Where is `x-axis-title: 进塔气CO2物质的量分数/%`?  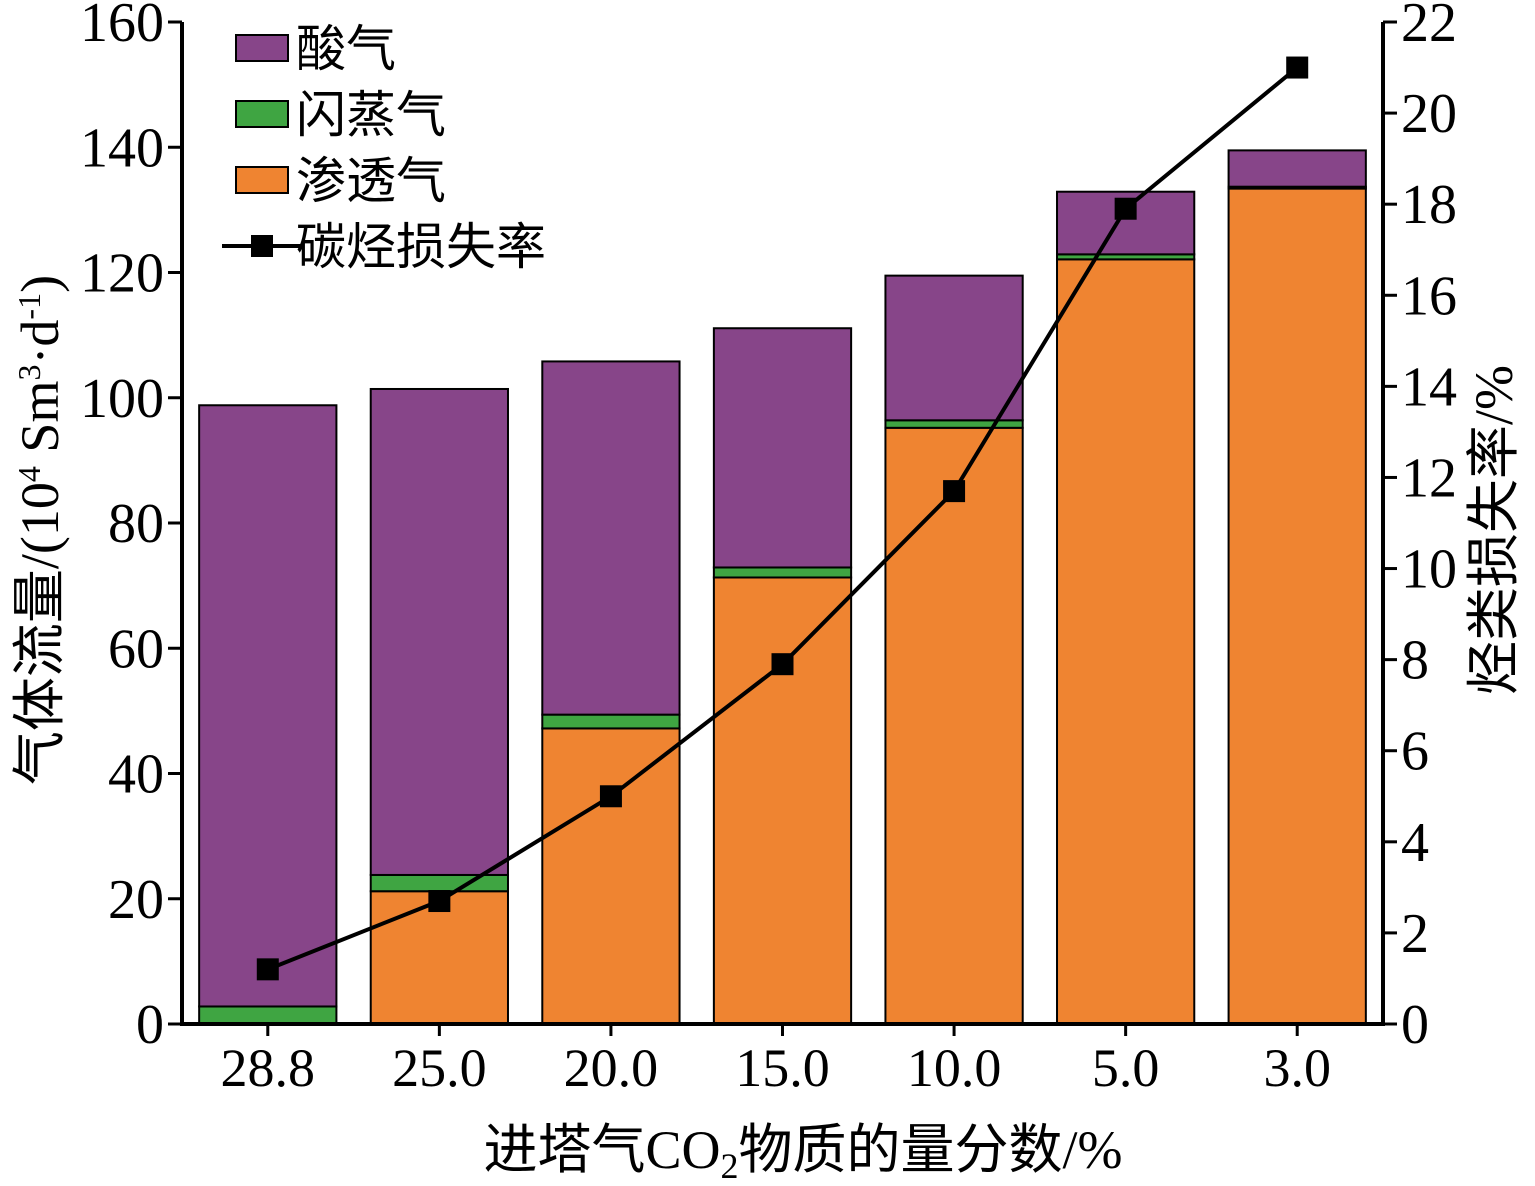
x-axis-title: 进塔气CO2物质的量分数/% is located at coordinates (802, 1150).